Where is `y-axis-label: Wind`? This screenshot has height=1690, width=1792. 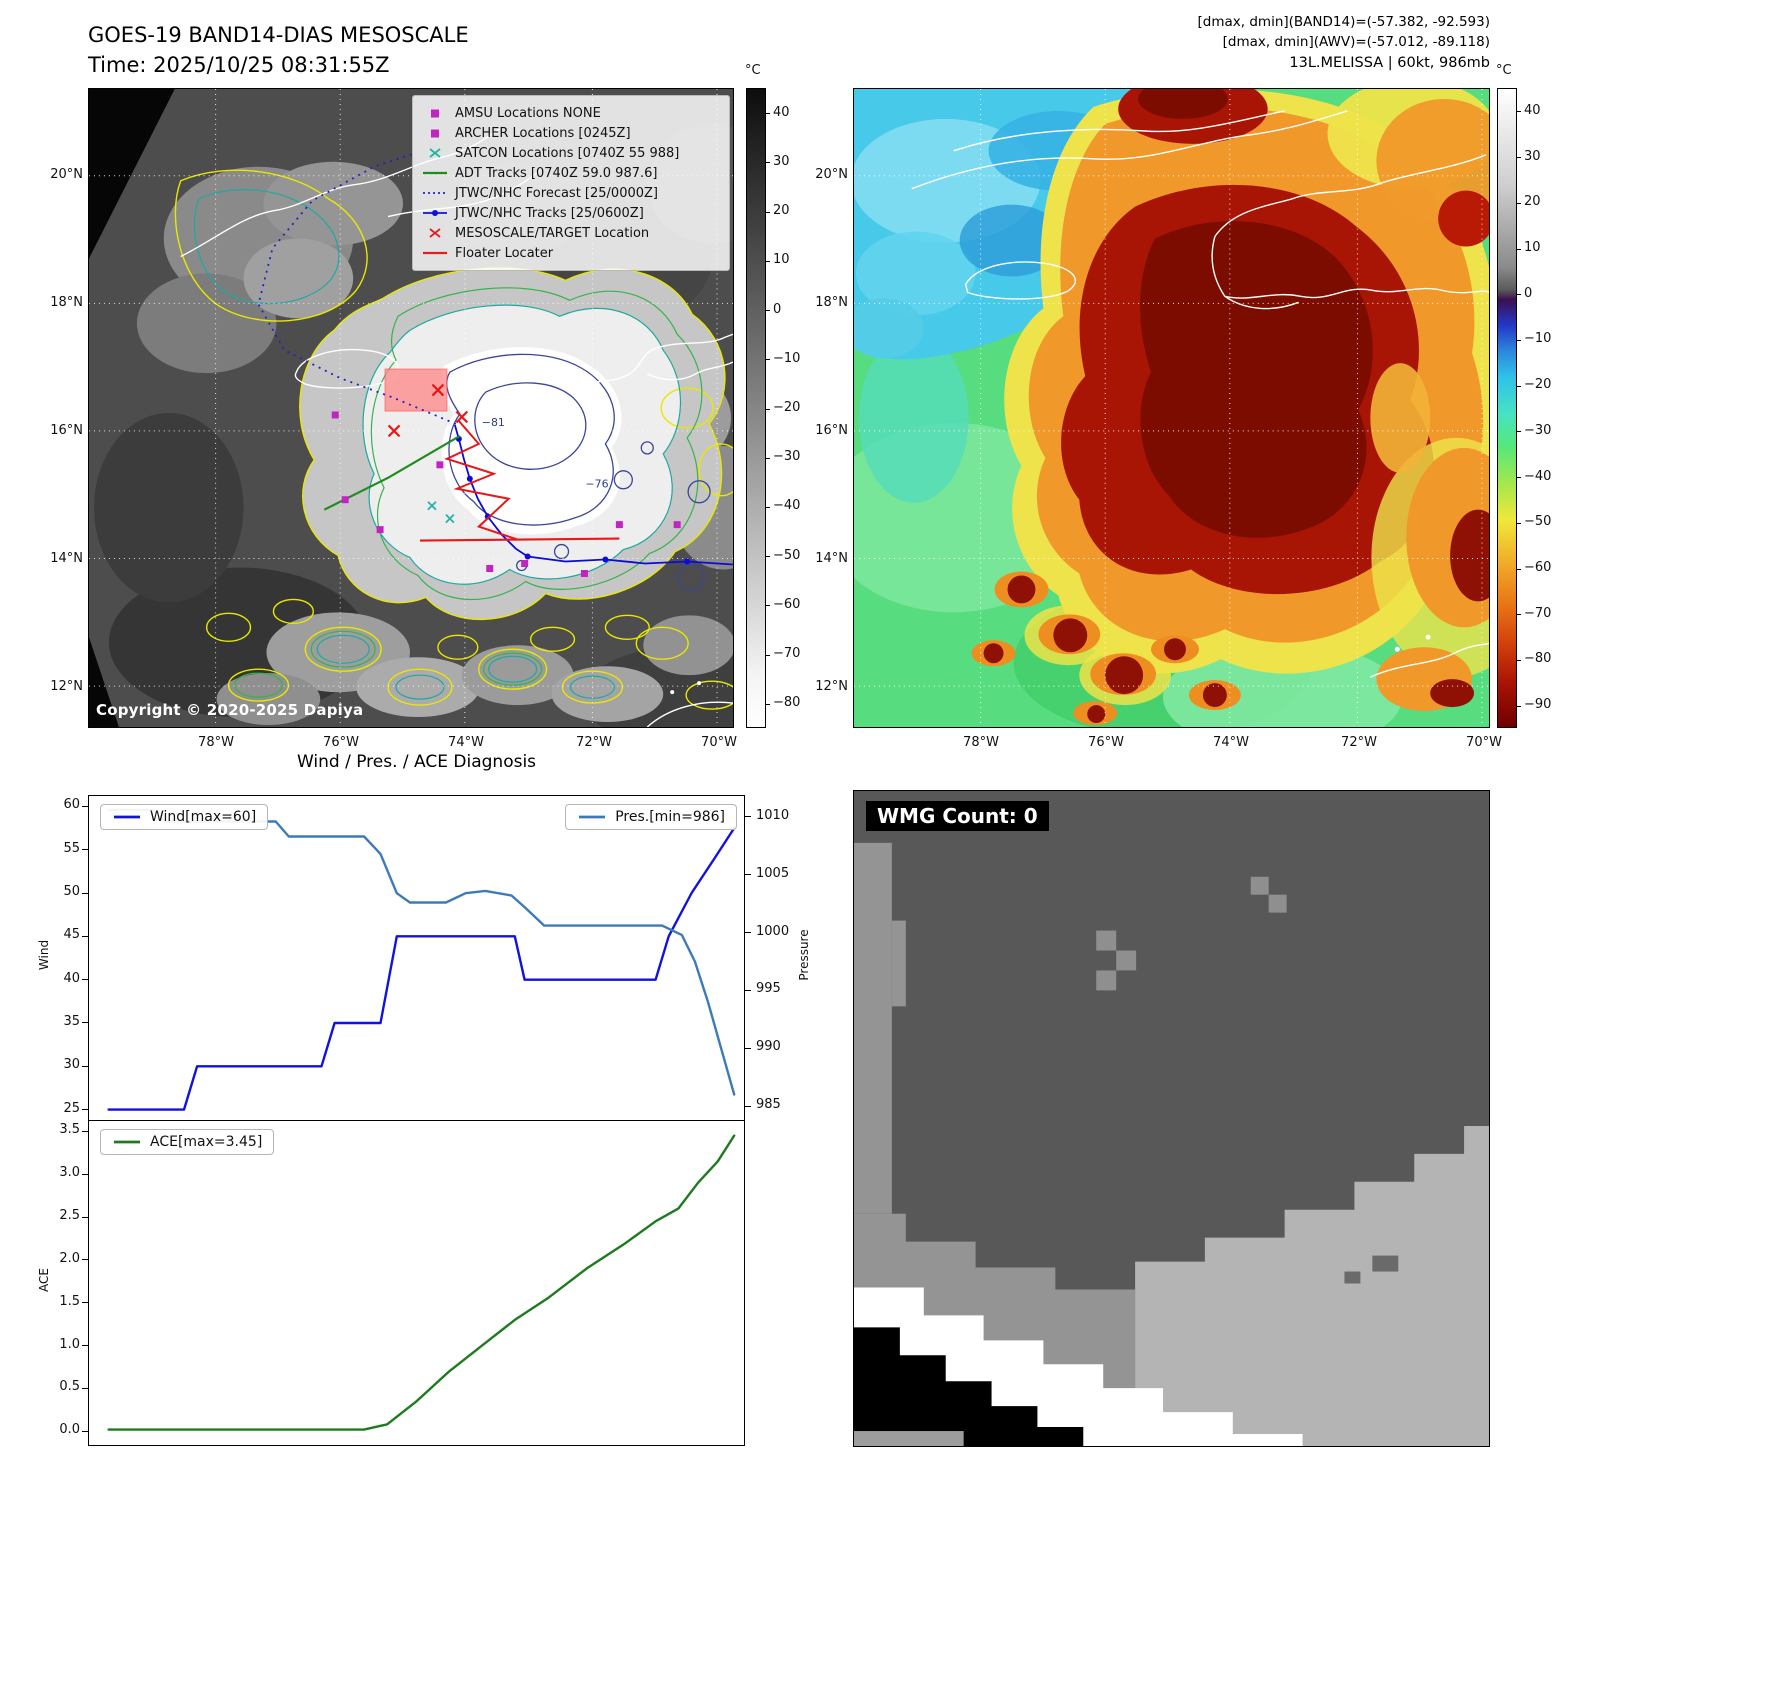 y-axis-label: Wind is located at coordinates (44, 955).